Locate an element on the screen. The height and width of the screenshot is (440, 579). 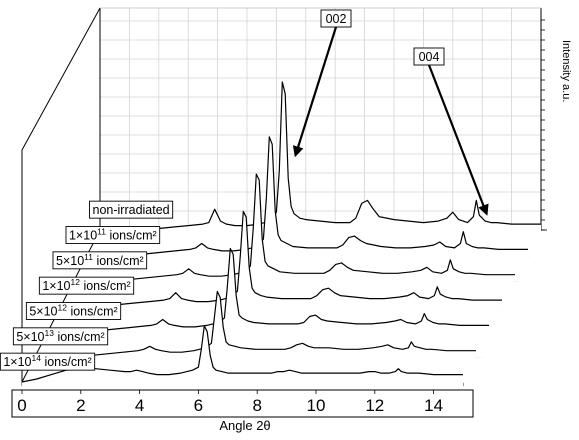
y-axis-title: Intensity a.u. is located at coordinates (566, 71).